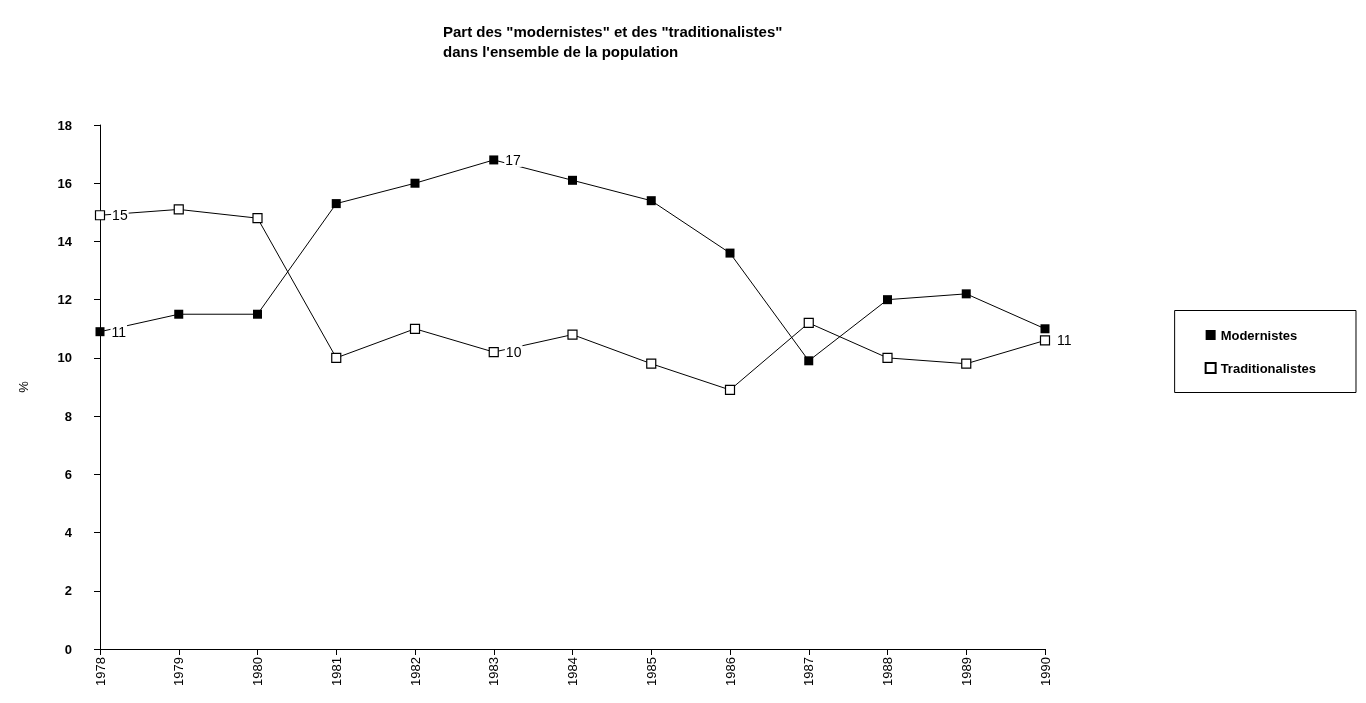 Image resolution: width=1366 pixels, height=703 pixels. I want to click on y-tick-label: 12, so click(64, 300).